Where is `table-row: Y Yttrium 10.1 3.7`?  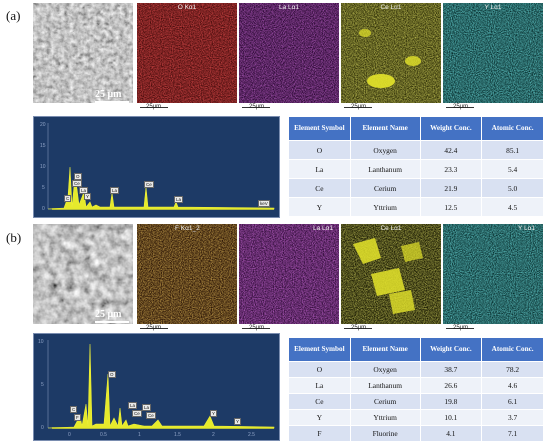 table-row: Y Yttrium 10.1 3.7 is located at coordinates (416, 417).